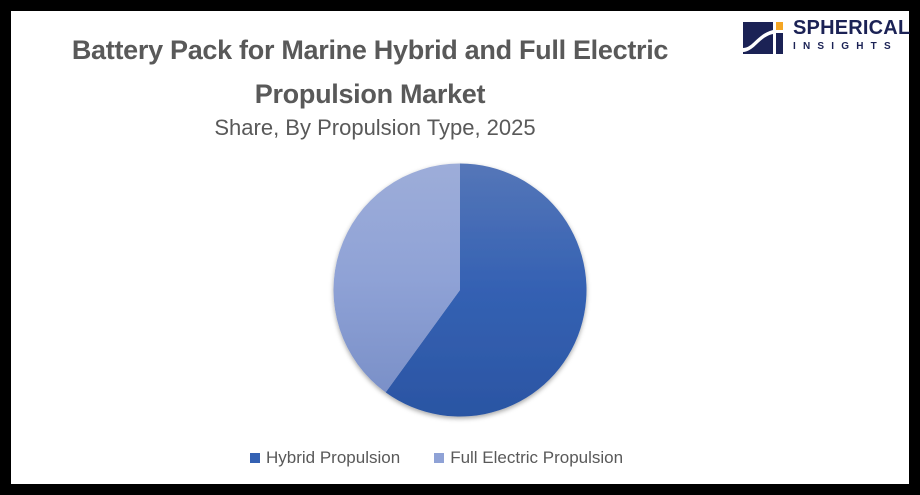 Image resolution: width=920 pixels, height=495 pixels. I want to click on pie-chart-svg, so click(460, 290).